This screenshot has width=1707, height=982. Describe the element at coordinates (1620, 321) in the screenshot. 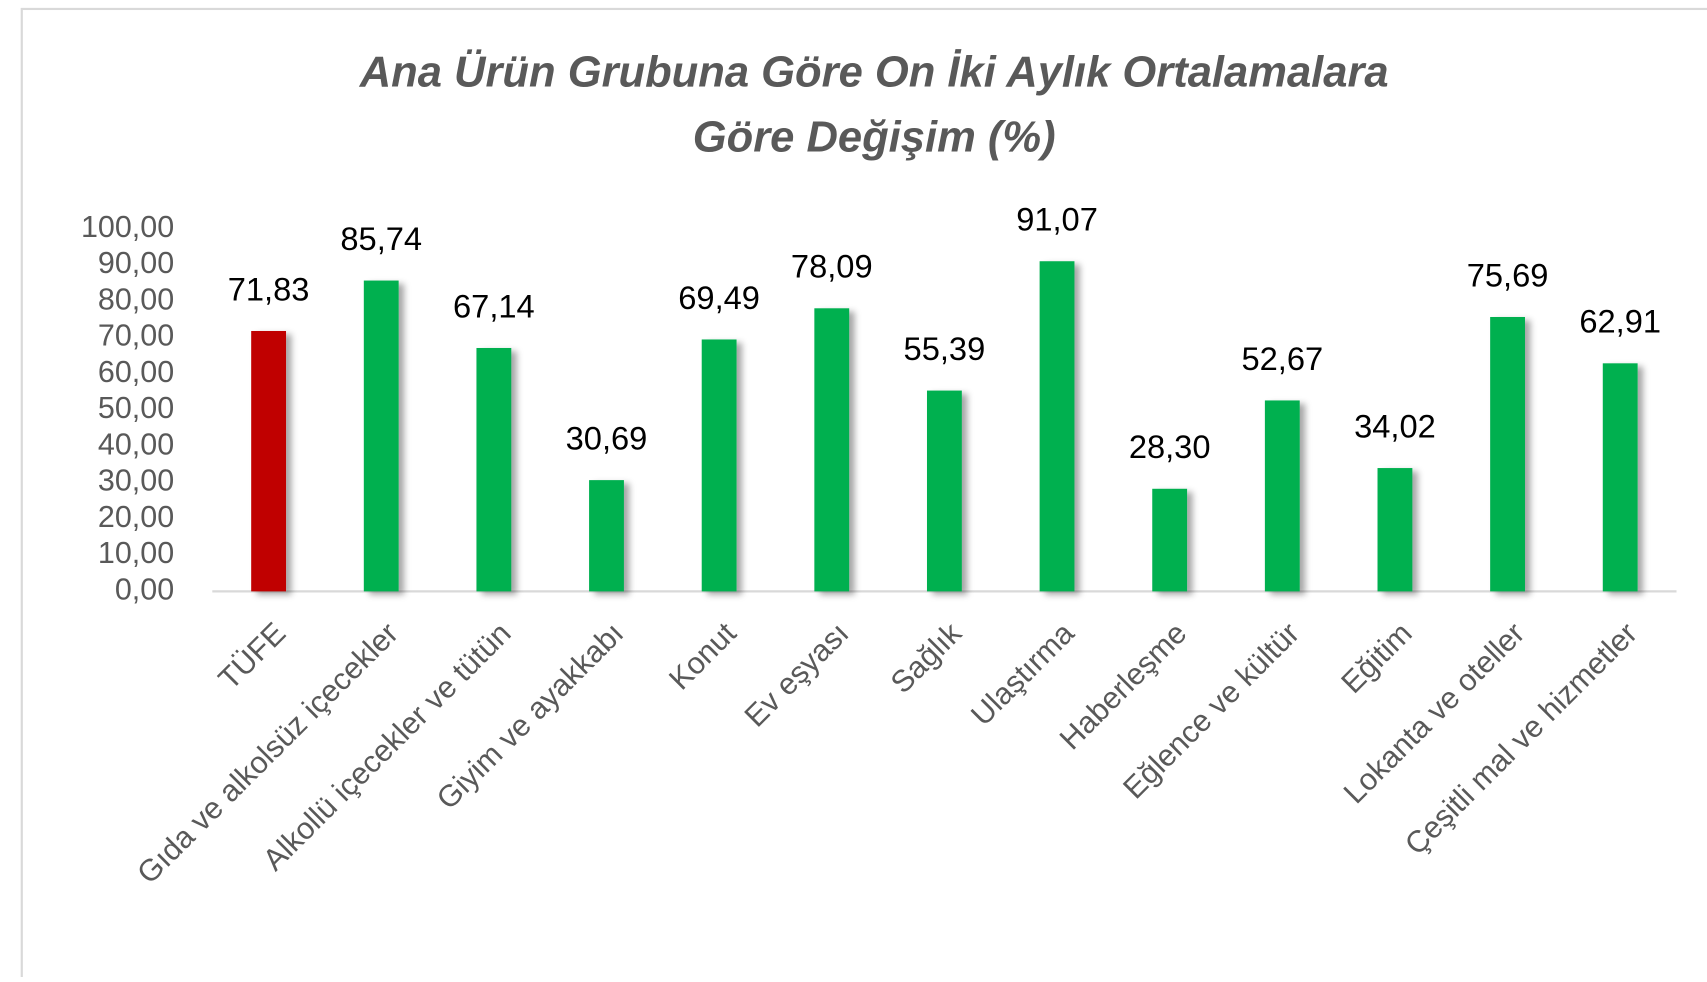

I see `value-label: 62,91` at that location.